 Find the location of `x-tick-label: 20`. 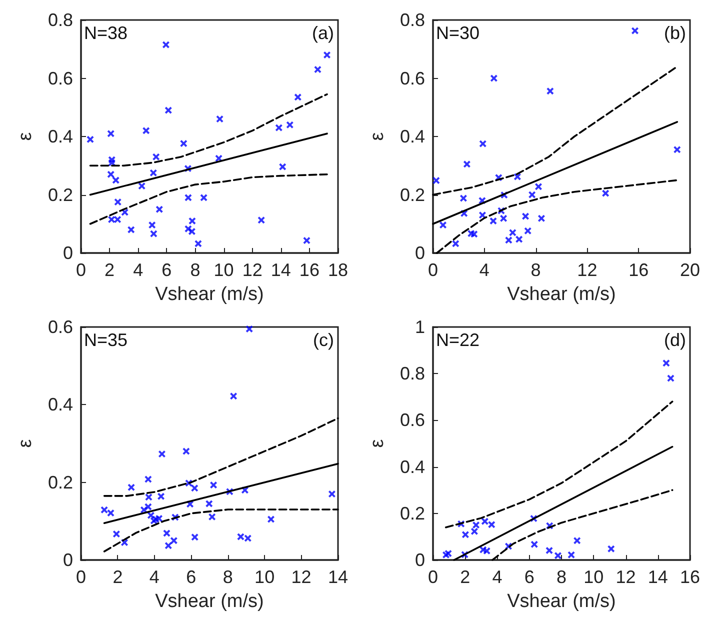

x-tick-label: 20 is located at coordinates (690, 270).